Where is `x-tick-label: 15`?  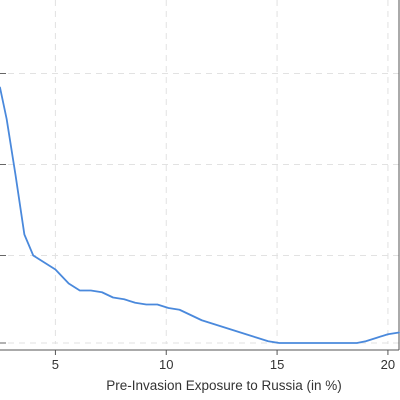 x-tick-label: 15 is located at coordinates (277, 364).